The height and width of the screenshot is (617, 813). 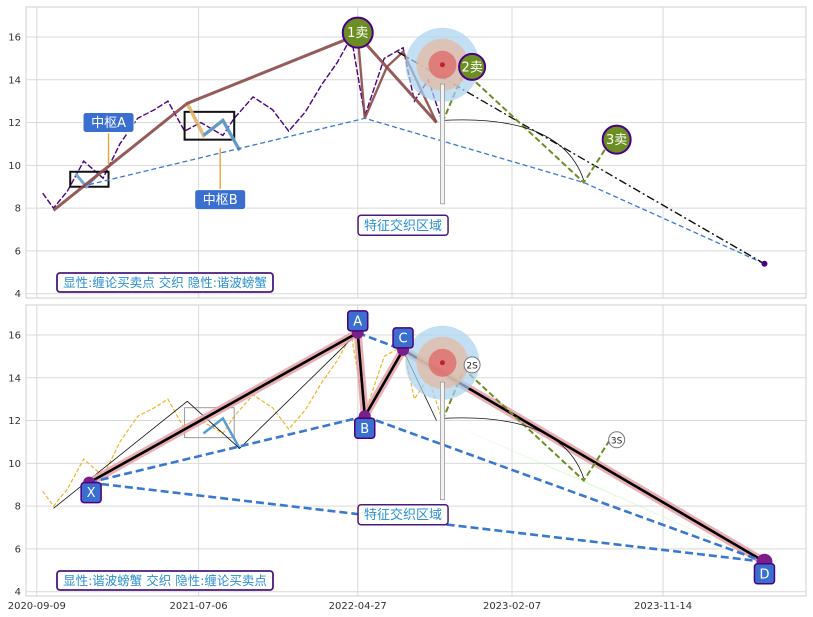 I want to click on x-tick-label: 2020-09-09, so click(x=37, y=606).